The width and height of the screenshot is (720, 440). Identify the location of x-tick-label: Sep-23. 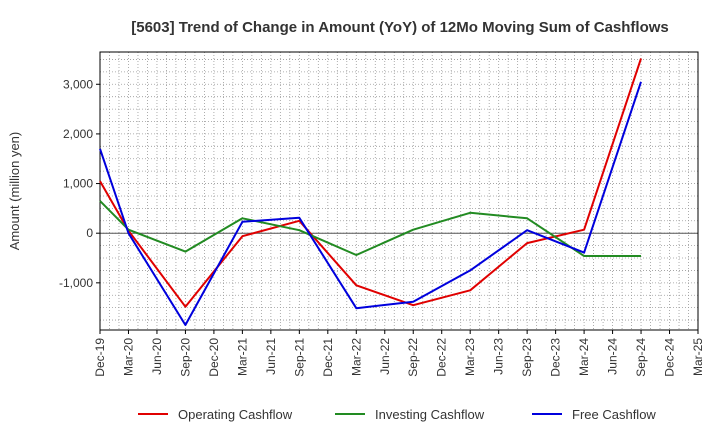
(527, 357).